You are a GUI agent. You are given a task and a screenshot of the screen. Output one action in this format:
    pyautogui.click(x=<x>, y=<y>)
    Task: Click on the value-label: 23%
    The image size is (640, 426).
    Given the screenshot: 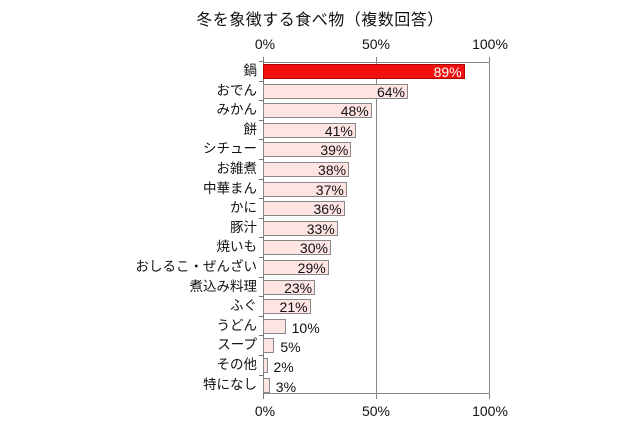 What is the action you would take?
    pyautogui.click(x=298, y=287)
    